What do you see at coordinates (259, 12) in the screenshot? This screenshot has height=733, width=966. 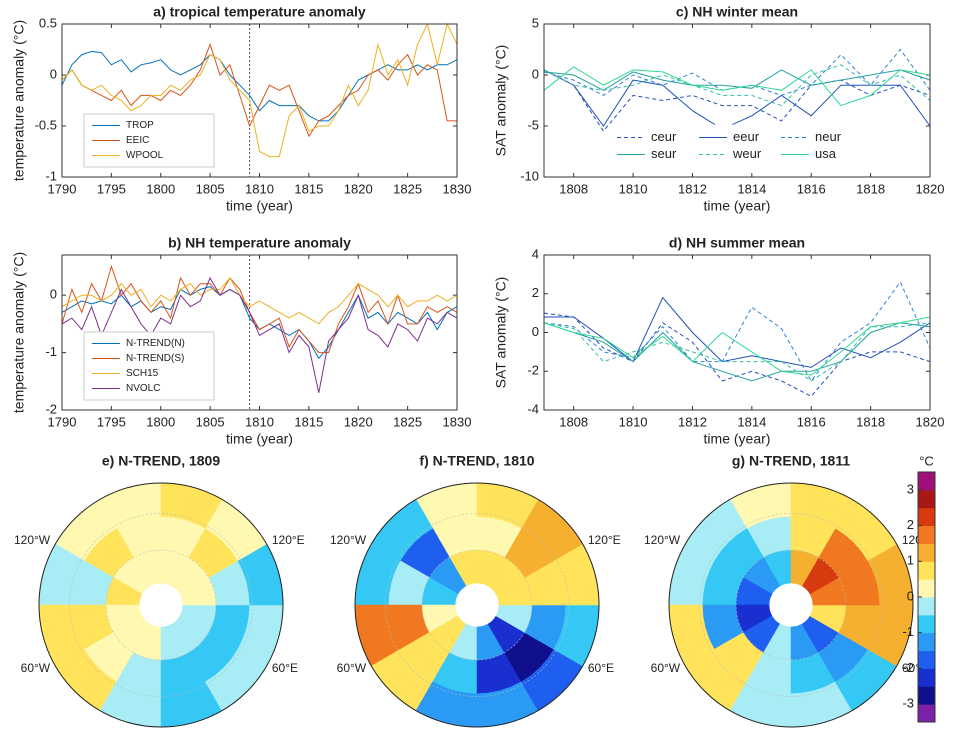 I see `chart-title: a) tropical temperature anomaly` at bounding box center [259, 12].